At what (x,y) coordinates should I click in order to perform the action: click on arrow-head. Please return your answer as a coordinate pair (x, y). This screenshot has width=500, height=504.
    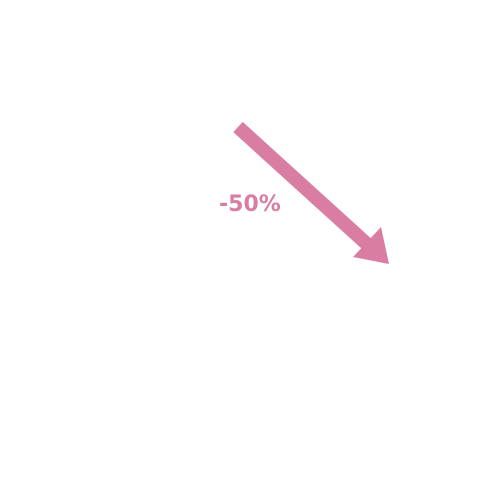
    Looking at the image, I should click on (371, 245).